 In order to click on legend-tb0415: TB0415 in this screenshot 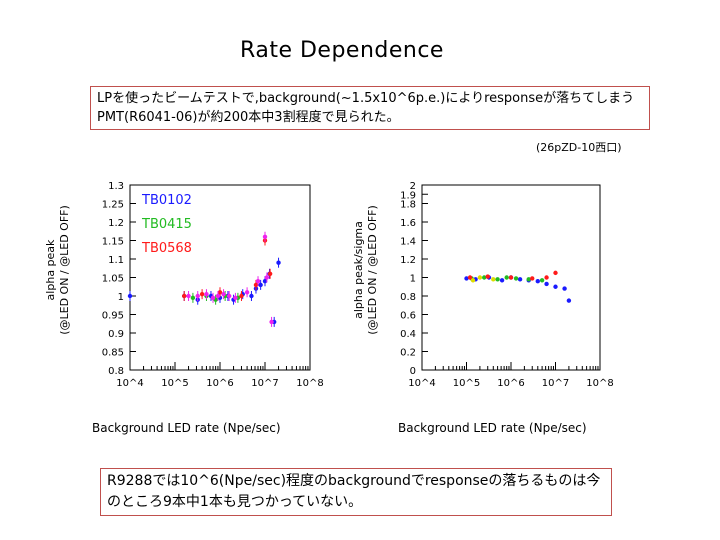, I will do `click(167, 224)`.